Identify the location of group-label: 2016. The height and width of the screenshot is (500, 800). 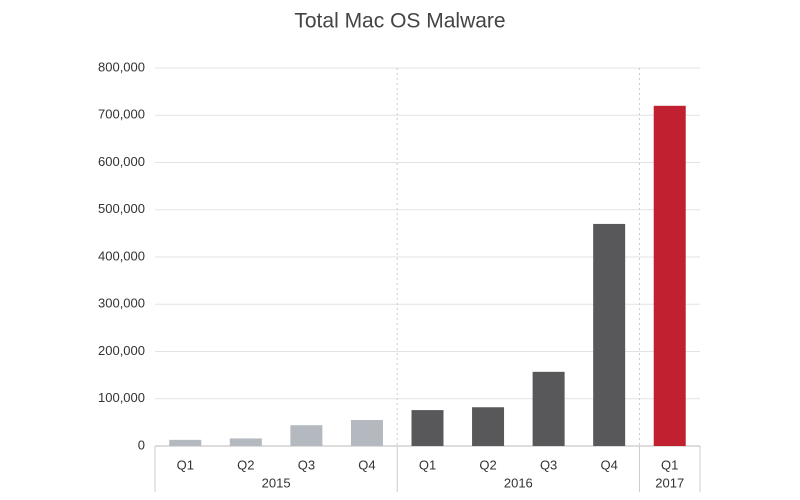
(518, 482).